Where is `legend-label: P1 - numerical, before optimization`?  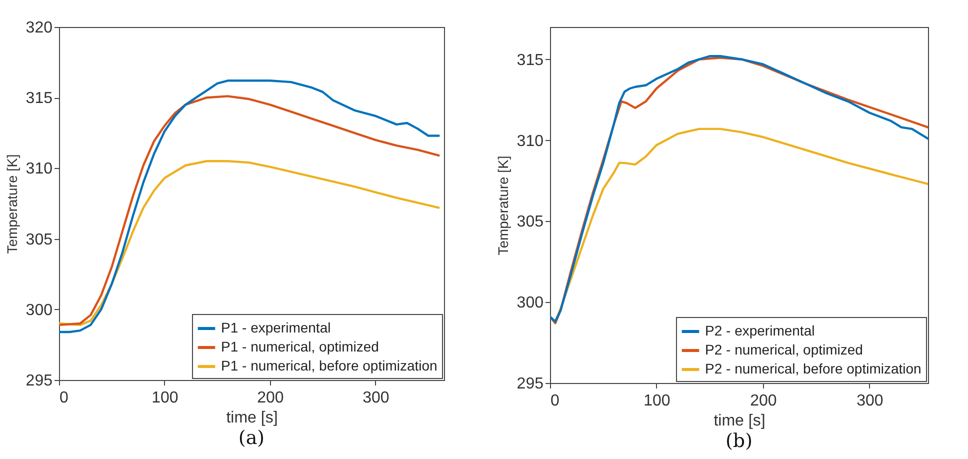 legend-label: P1 - numerical, before optimization is located at coordinates (329, 366).